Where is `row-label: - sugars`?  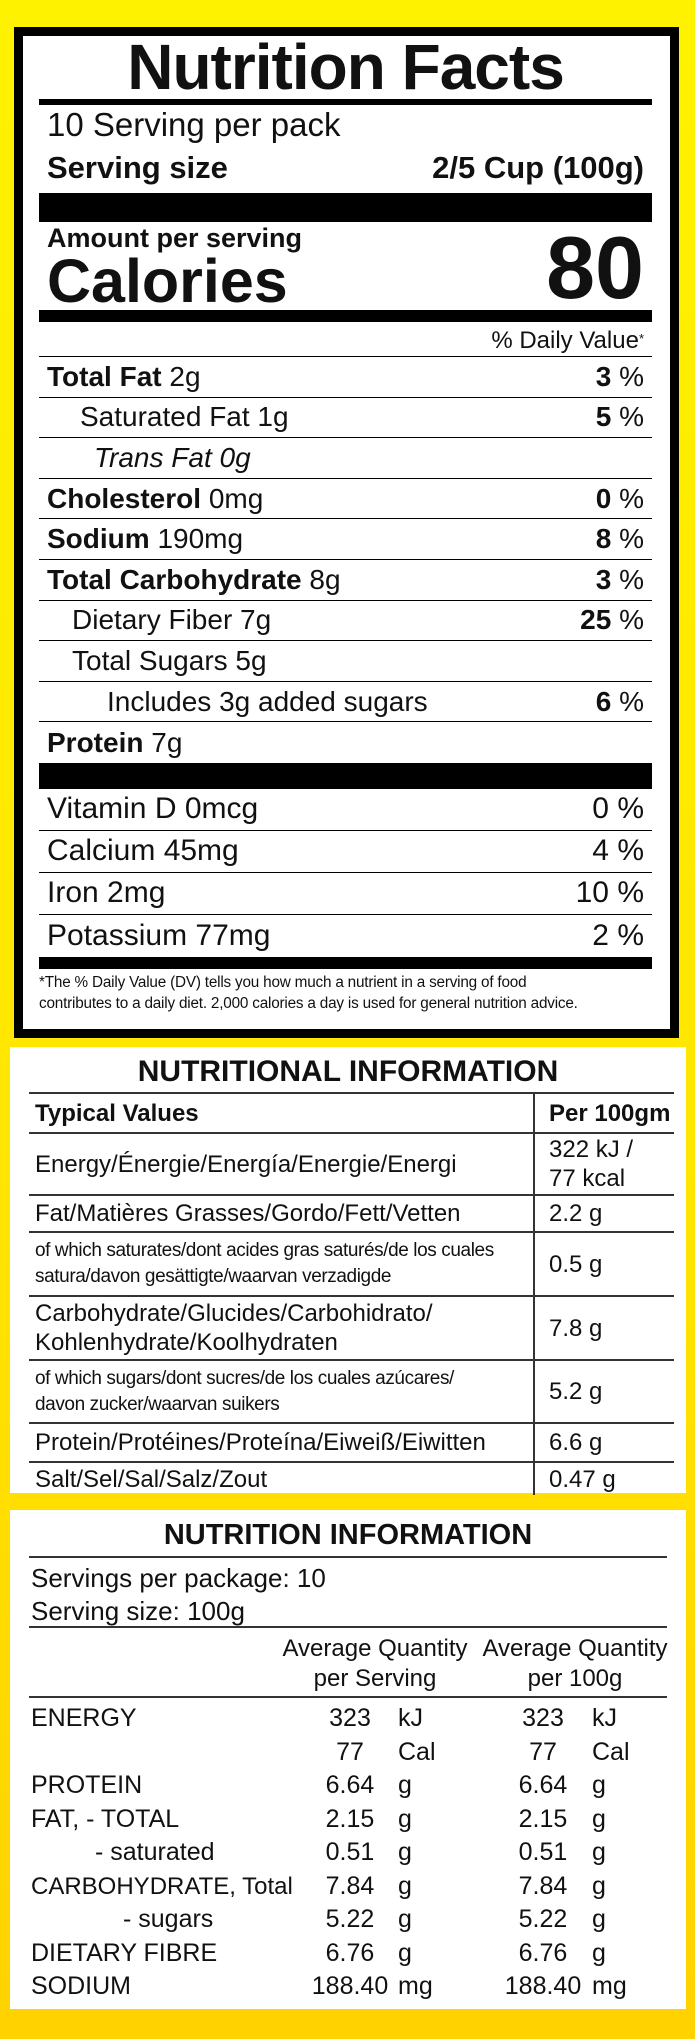
row-label: - sugars is located at coordinates (168, 1919).